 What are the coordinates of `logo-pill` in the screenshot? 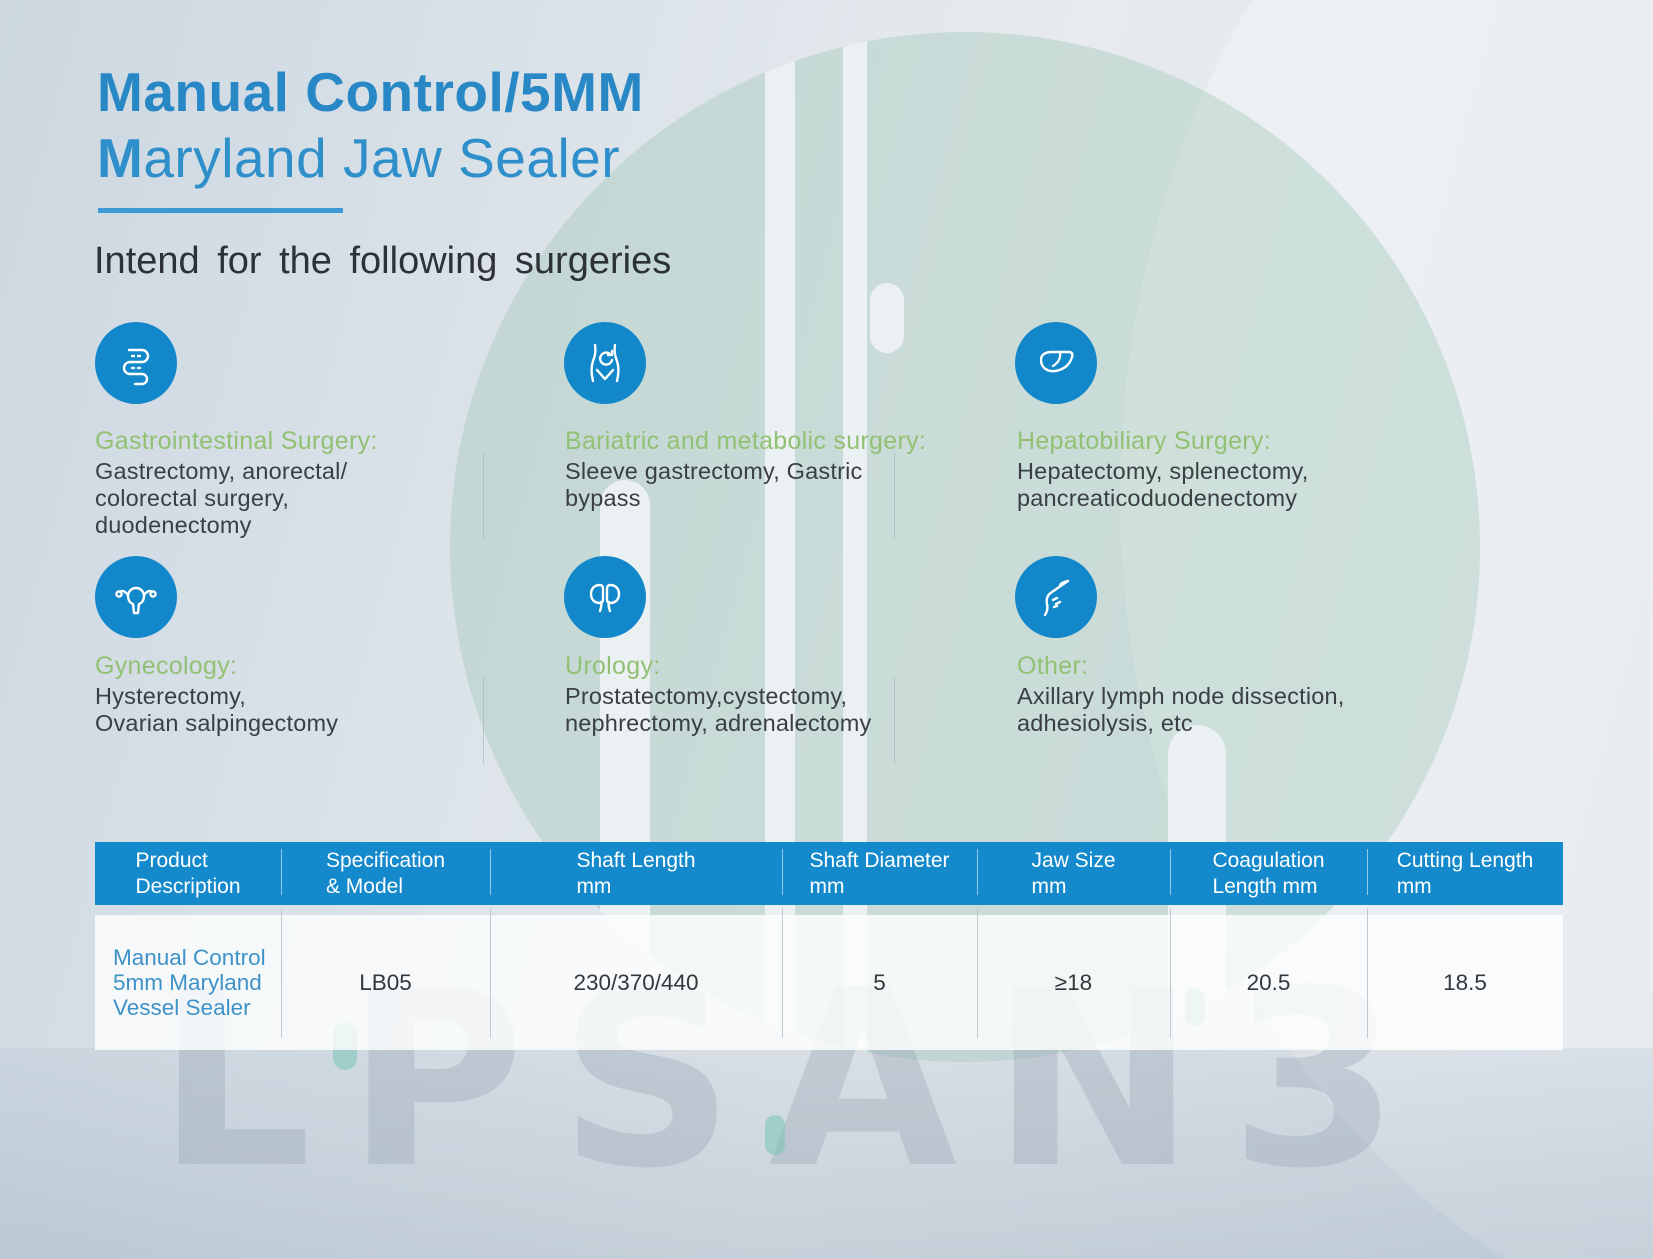 It's located at (887, 318).